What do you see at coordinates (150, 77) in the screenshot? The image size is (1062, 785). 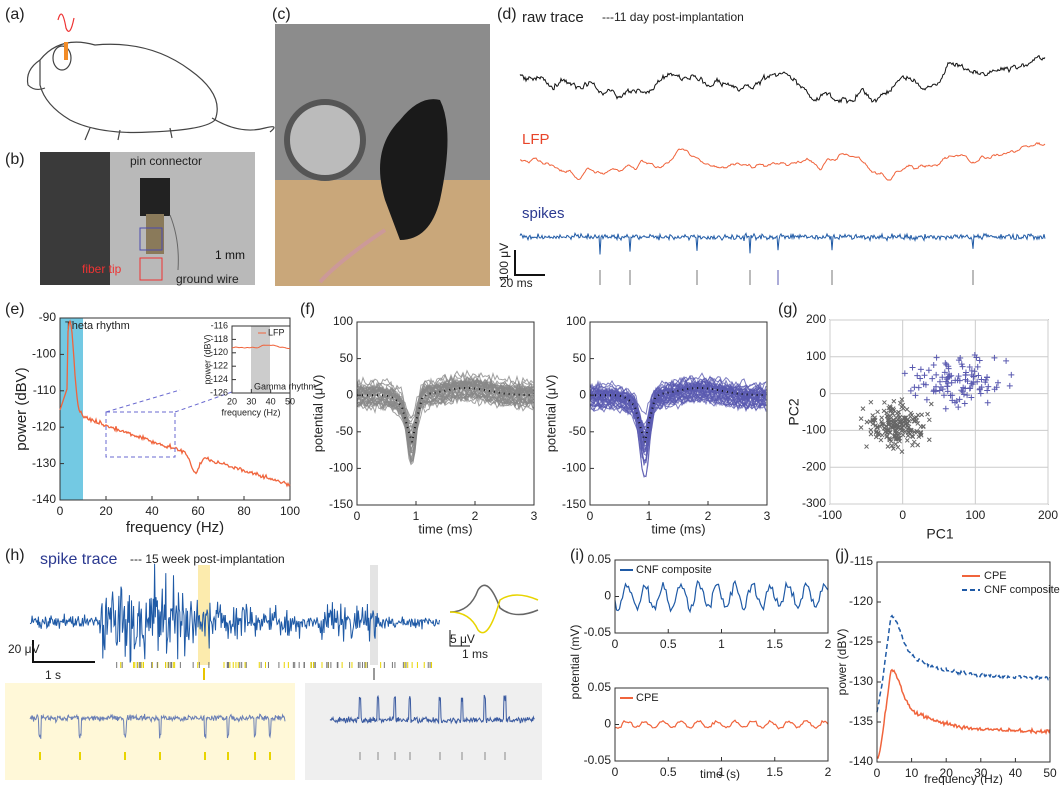 I see `mouse-sketch` at bounding box center [150, 77].